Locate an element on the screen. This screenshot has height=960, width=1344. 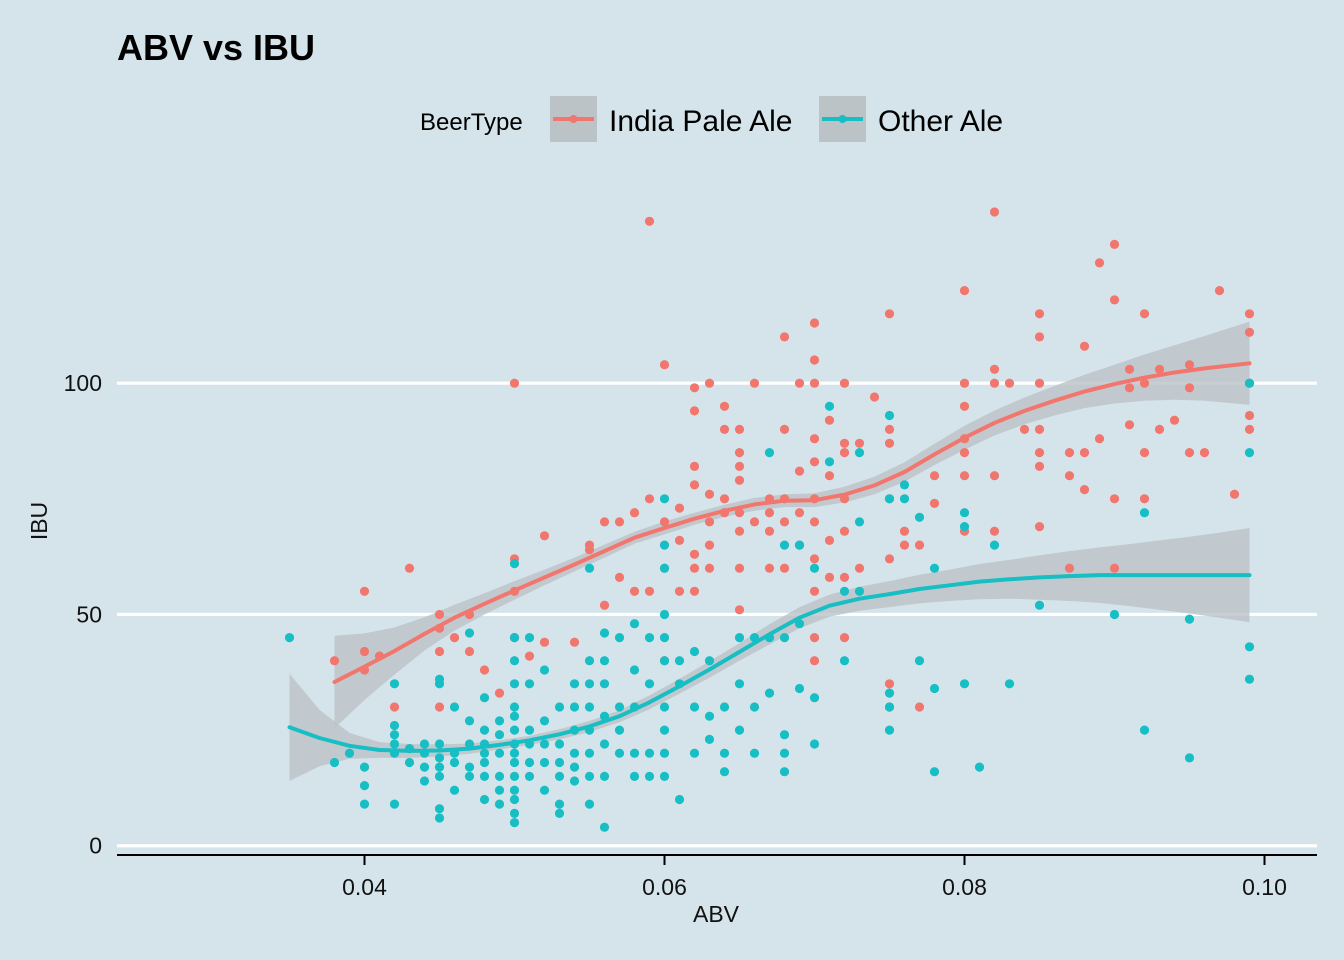
x-tick-label-1: 0.06 is located at coordinates (664, 887).